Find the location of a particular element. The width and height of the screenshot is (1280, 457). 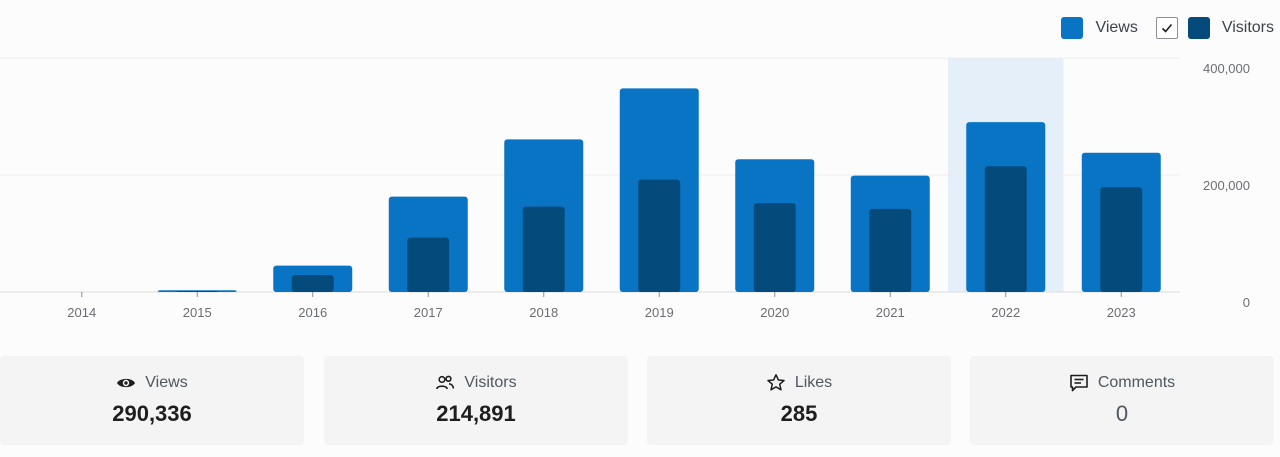

visitors-card: Visitors 214,891 is located at coordinates (476, 400).